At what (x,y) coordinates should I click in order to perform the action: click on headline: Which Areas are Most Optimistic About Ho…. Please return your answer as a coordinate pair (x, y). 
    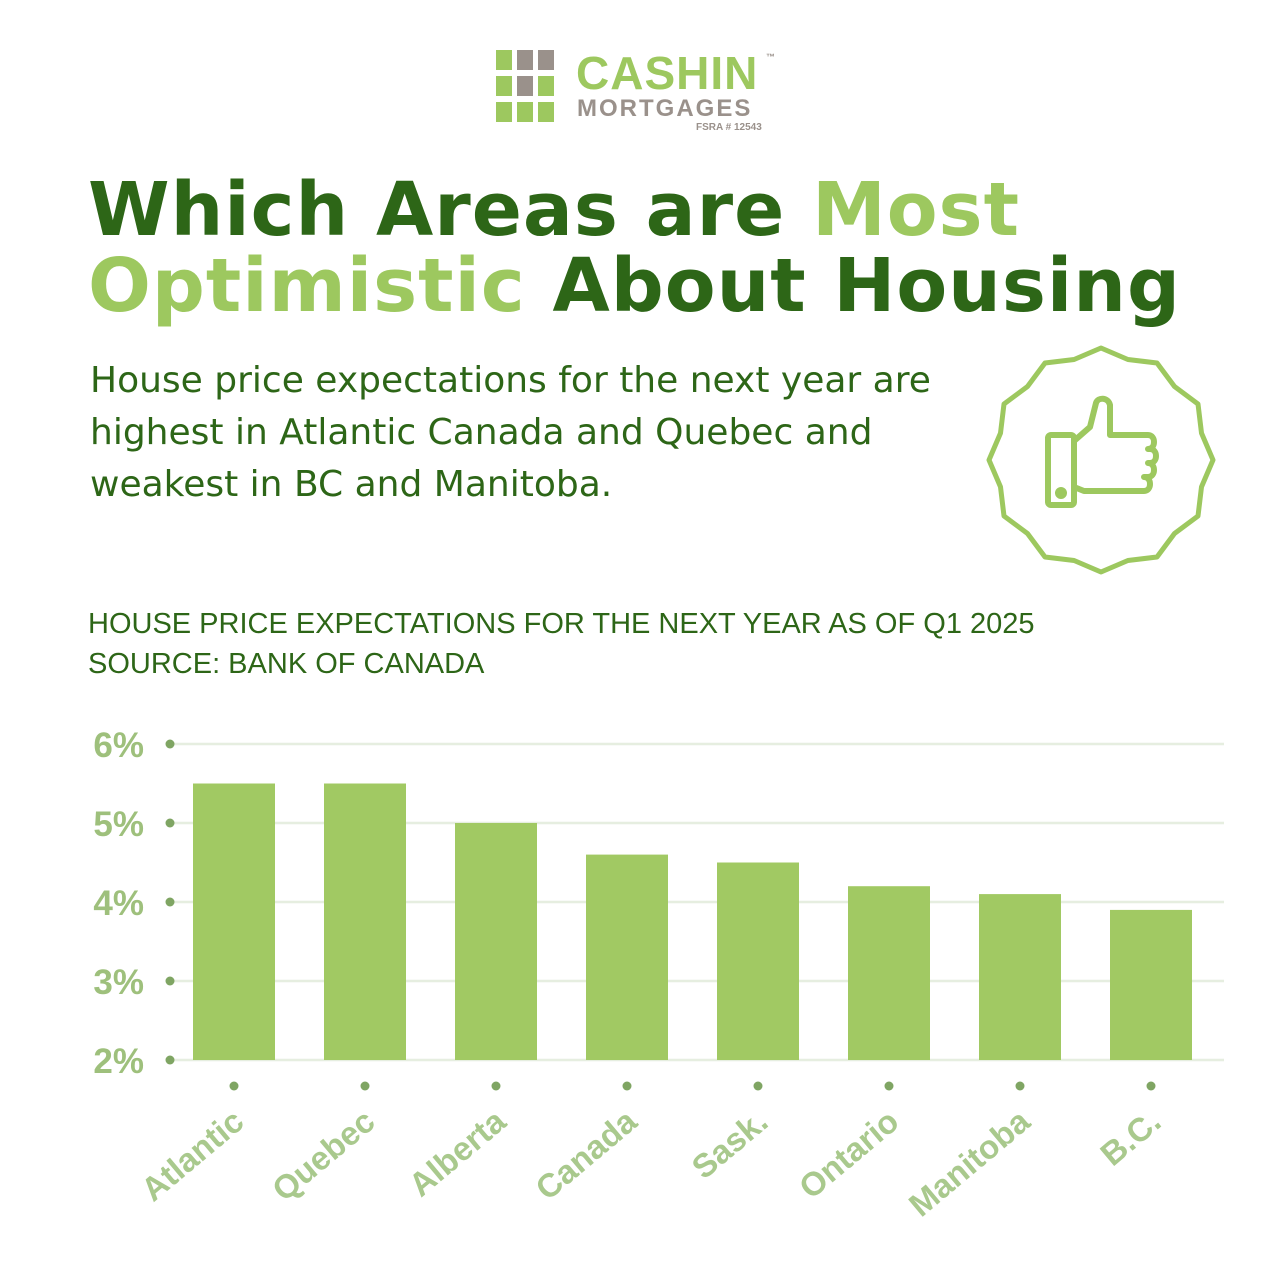
    Looking at the image, I should click on (668, 248).